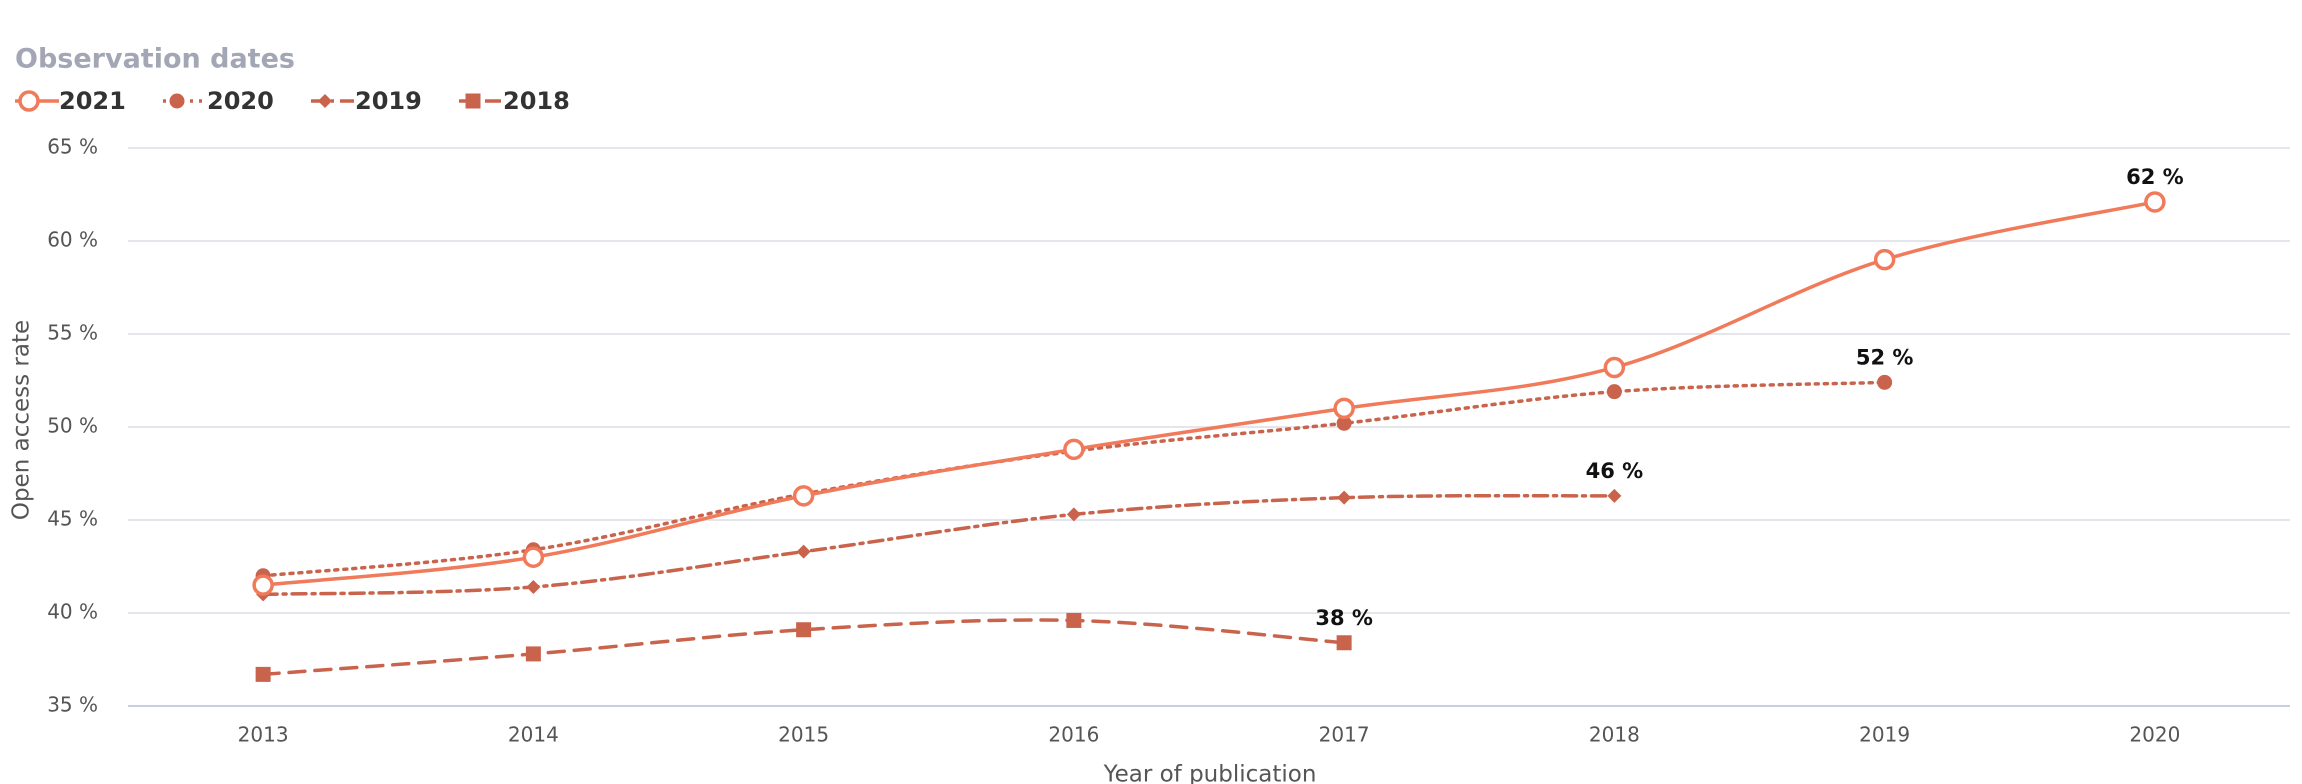 Image resolution: width=2302 pixels, height=784 pixels. Describe the element at coordinates (92, 101) in the screenshot. I see `legend-label: 2021` at that location.